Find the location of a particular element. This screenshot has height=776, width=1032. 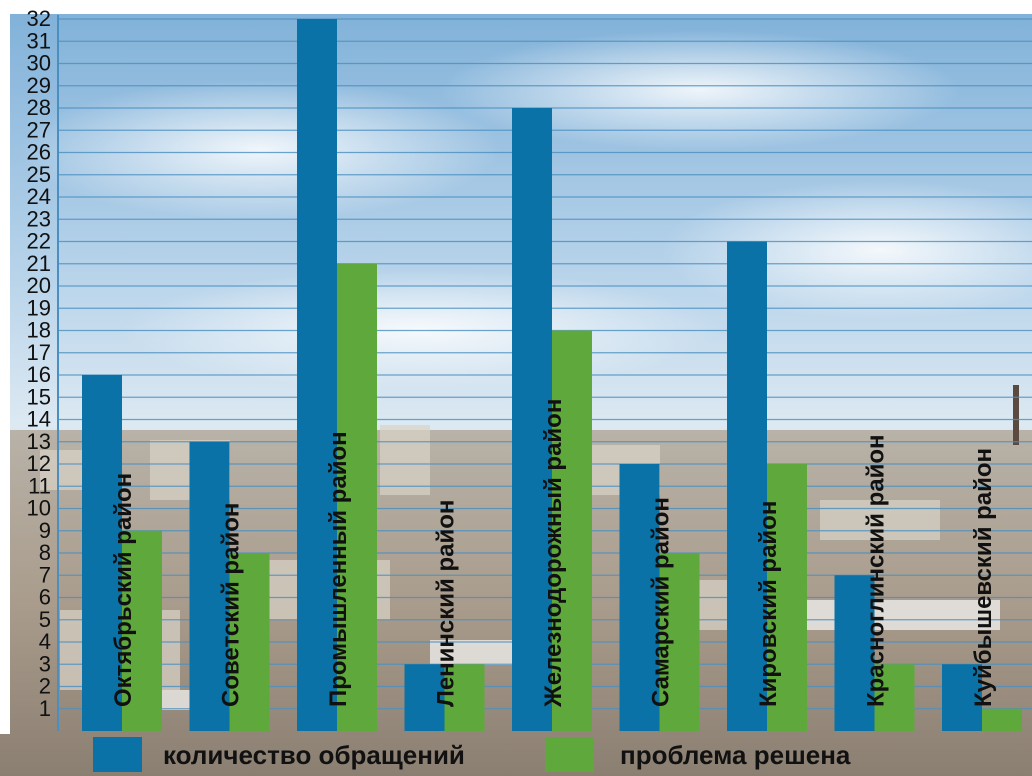

y-tick-label: 31 is located at coordinates (39, 40).